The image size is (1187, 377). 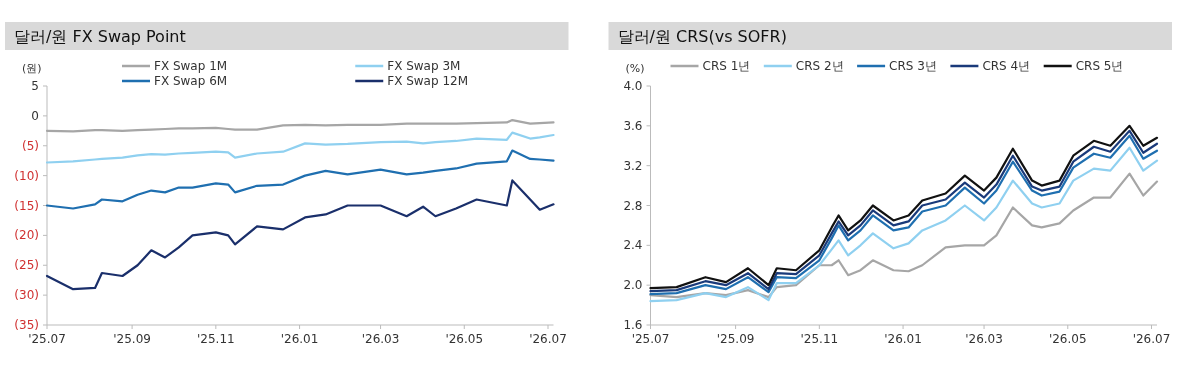 I want to click on y-tick-label: (15), so click(x=26, y=205).